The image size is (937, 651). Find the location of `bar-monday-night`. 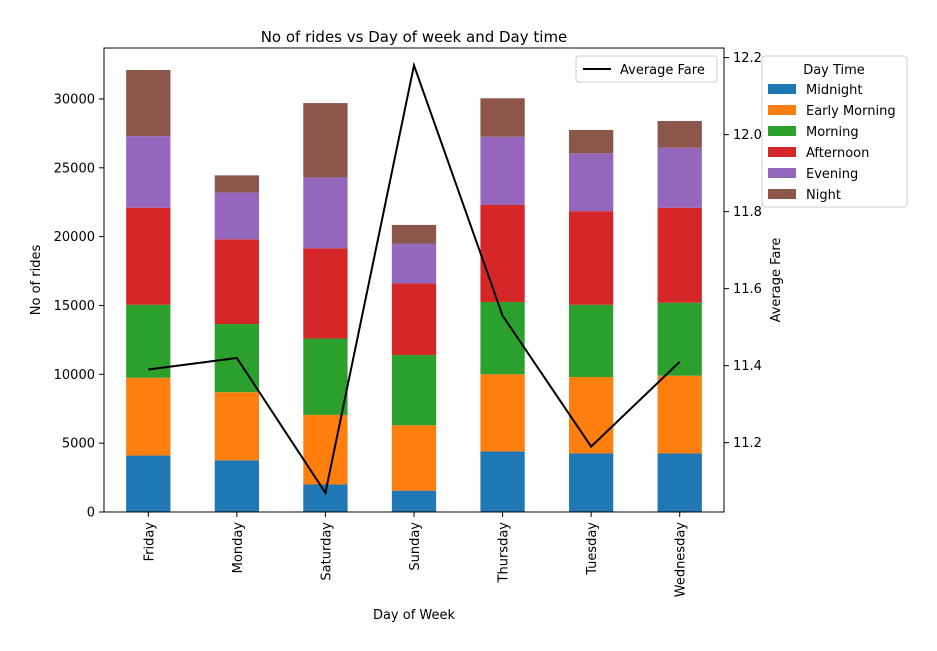

bar-monday-night is located at coordinates (236, 184).